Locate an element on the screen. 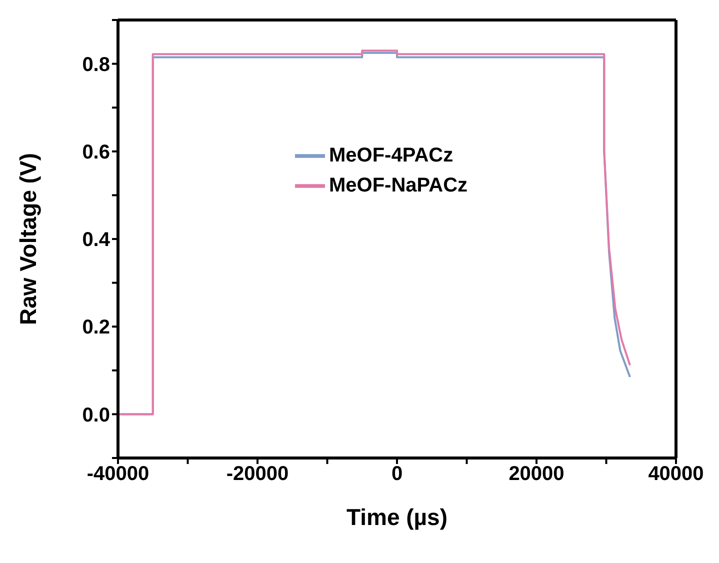 This screenshot has width=719, height=563. y-axis-title: Raw Voltage (V) is located at coordinates (28, 239).